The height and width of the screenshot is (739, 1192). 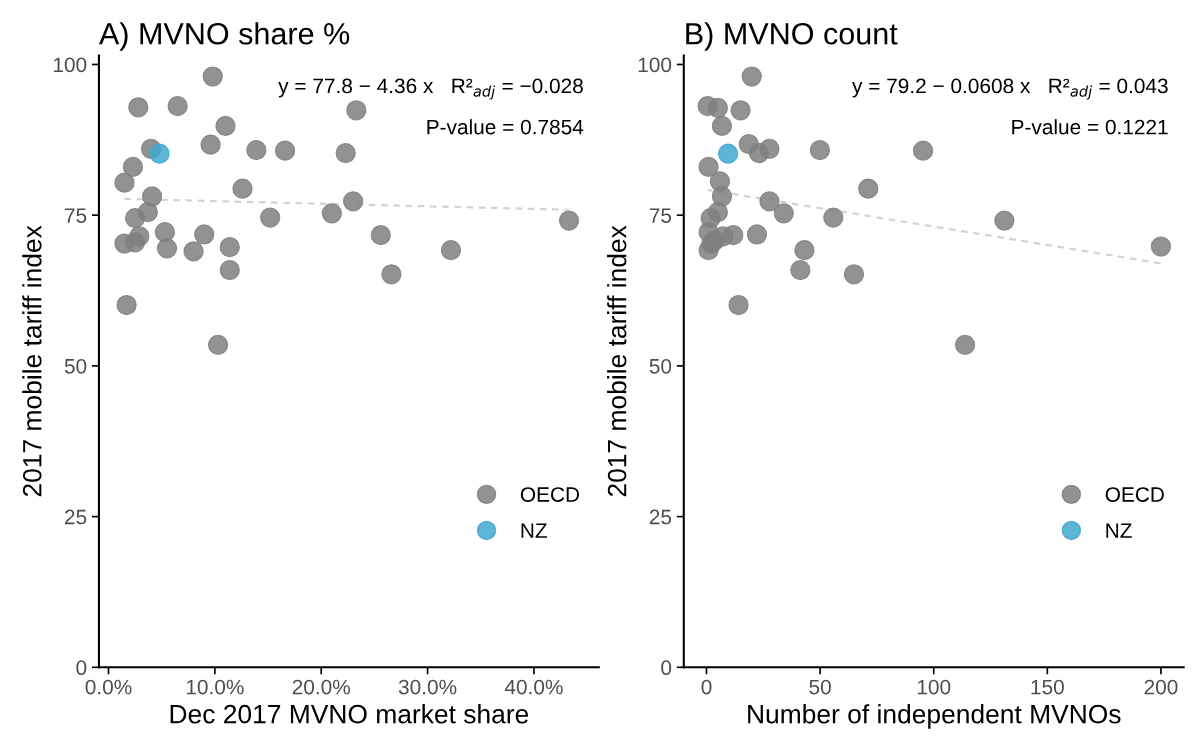 What do you see at coordinates (505, 127) in the screenshot?
I see `annotation: P-value = 0.7854` at bounding box center [505, 127].